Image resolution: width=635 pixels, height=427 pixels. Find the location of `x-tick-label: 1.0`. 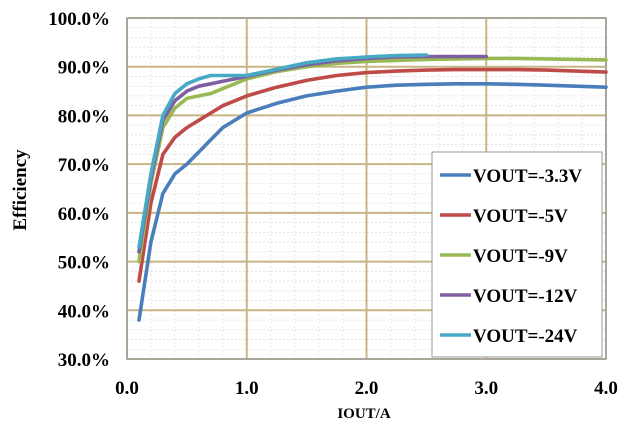

x-tick-label: 1.0 is located at coordinates (247, 388).